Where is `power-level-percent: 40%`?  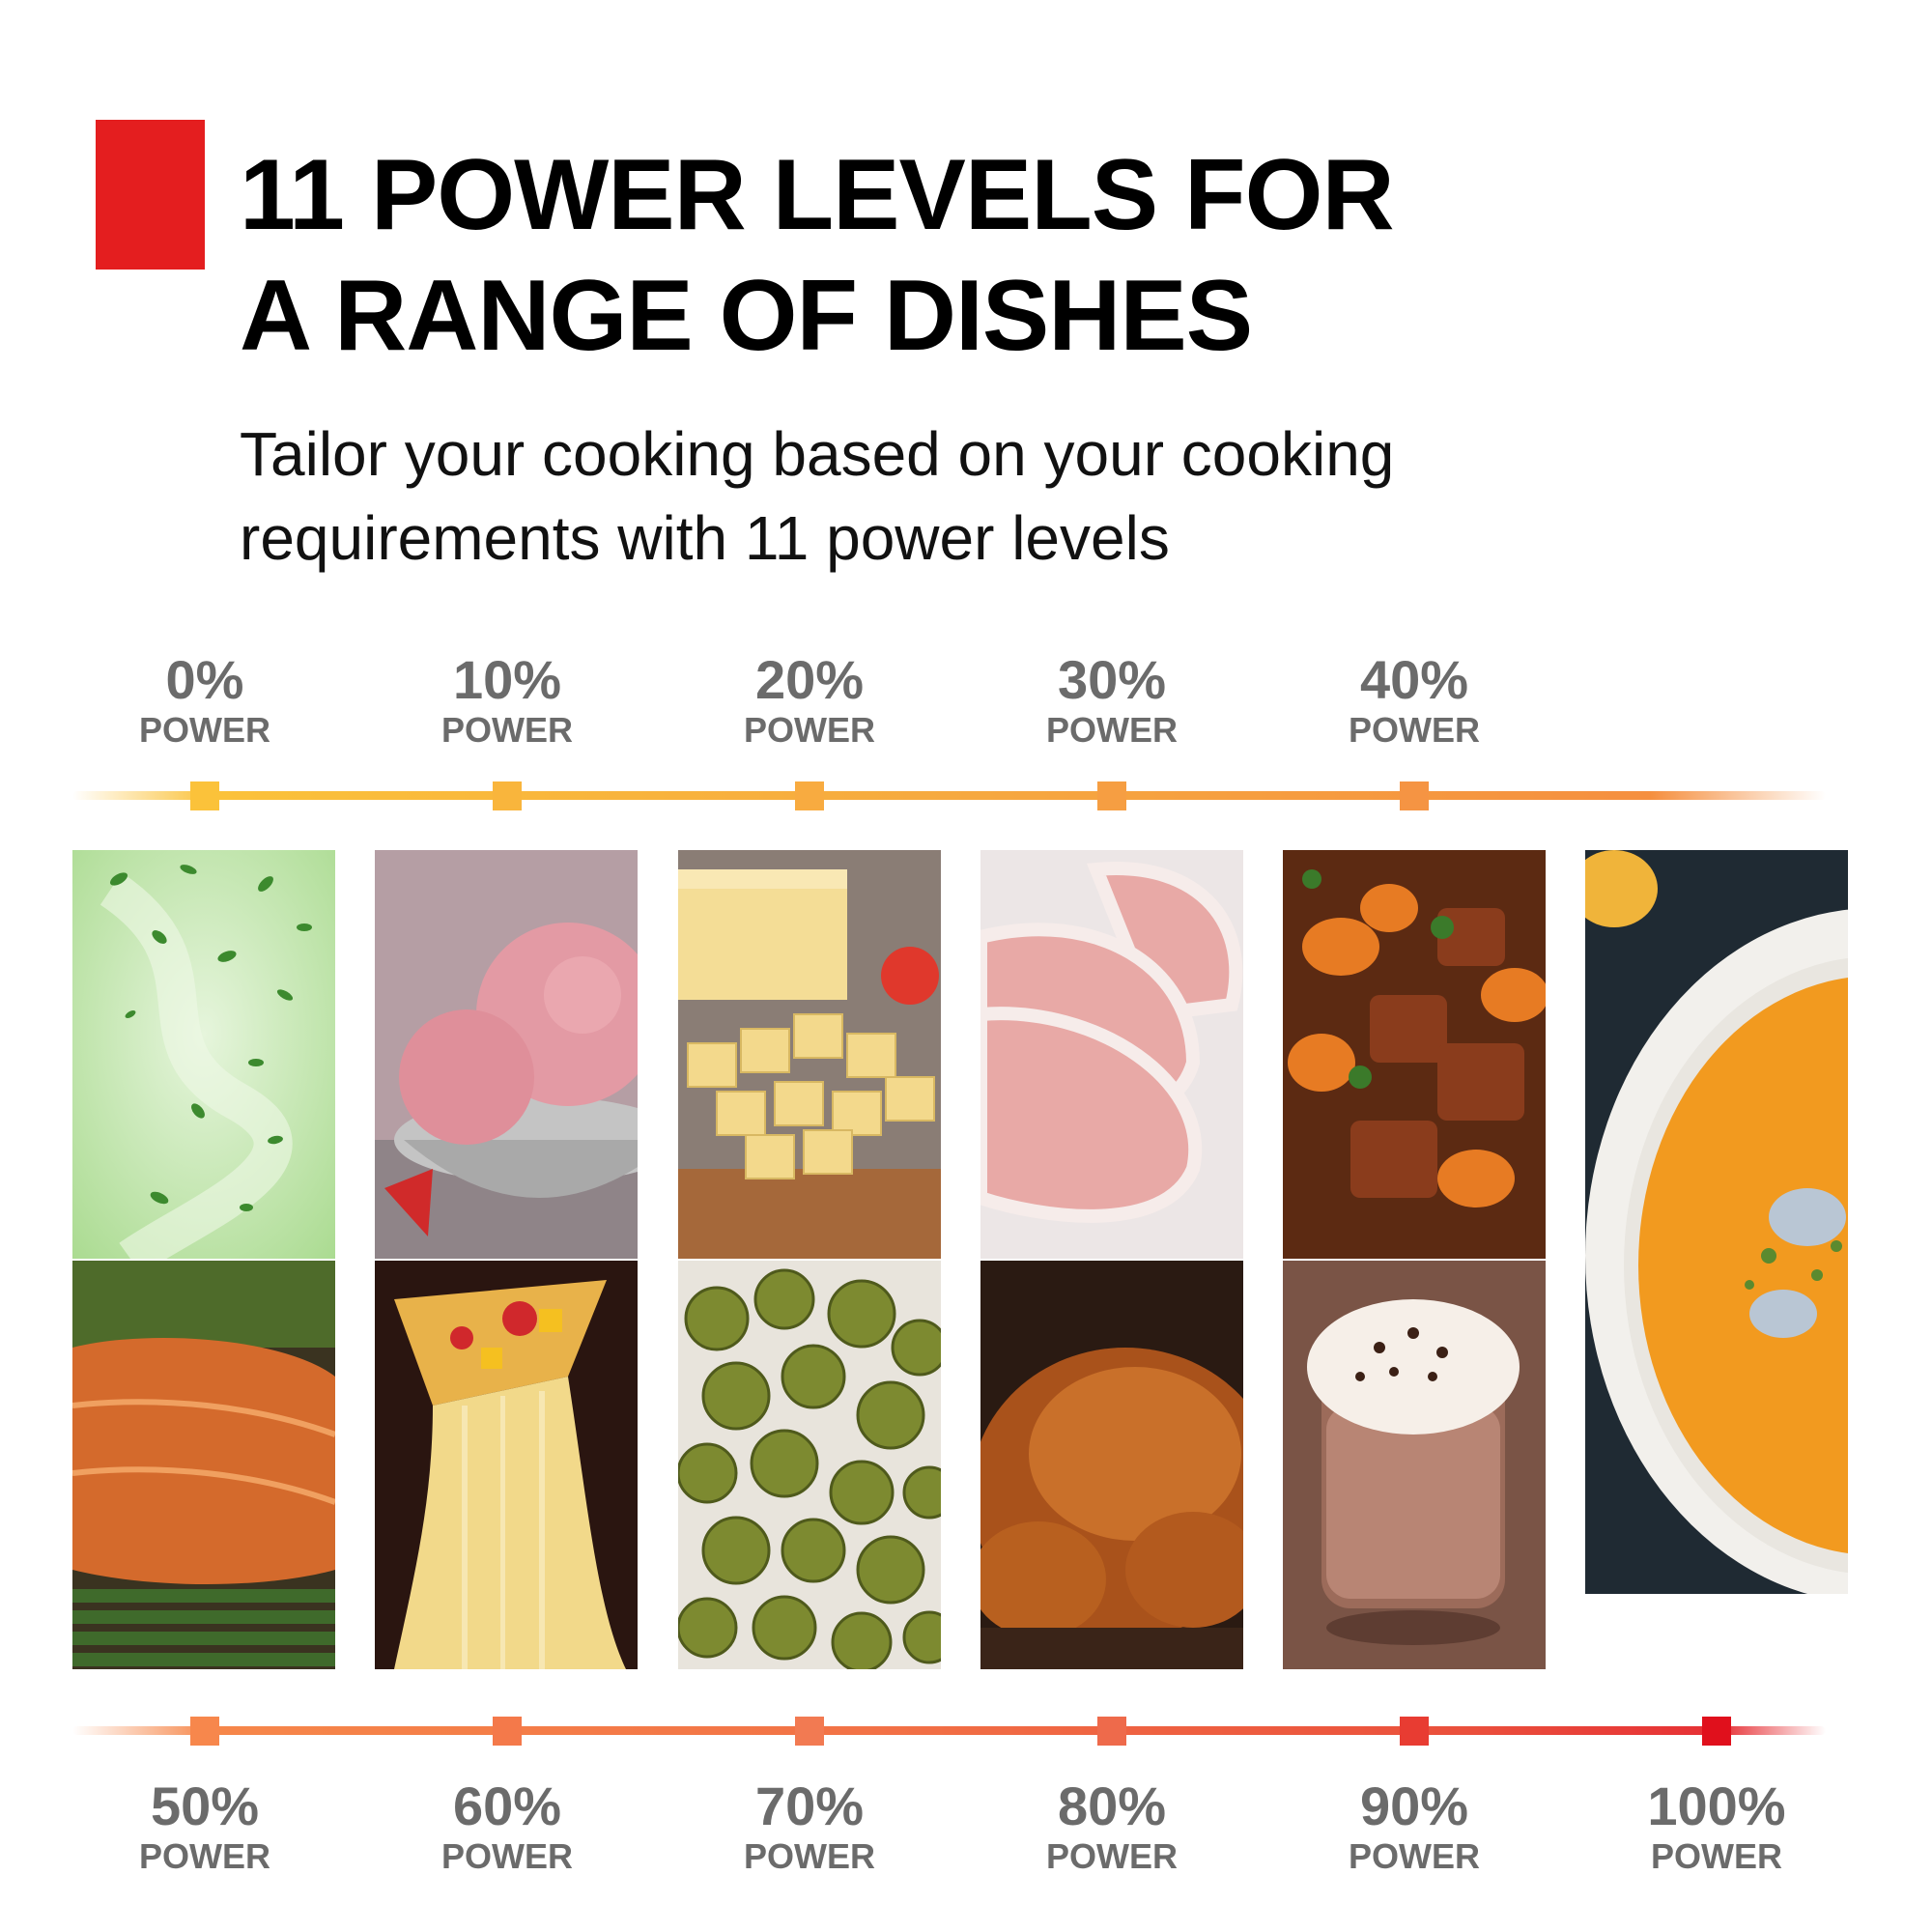 power-level-percent: 40% is located at coordinates (1414, 679).